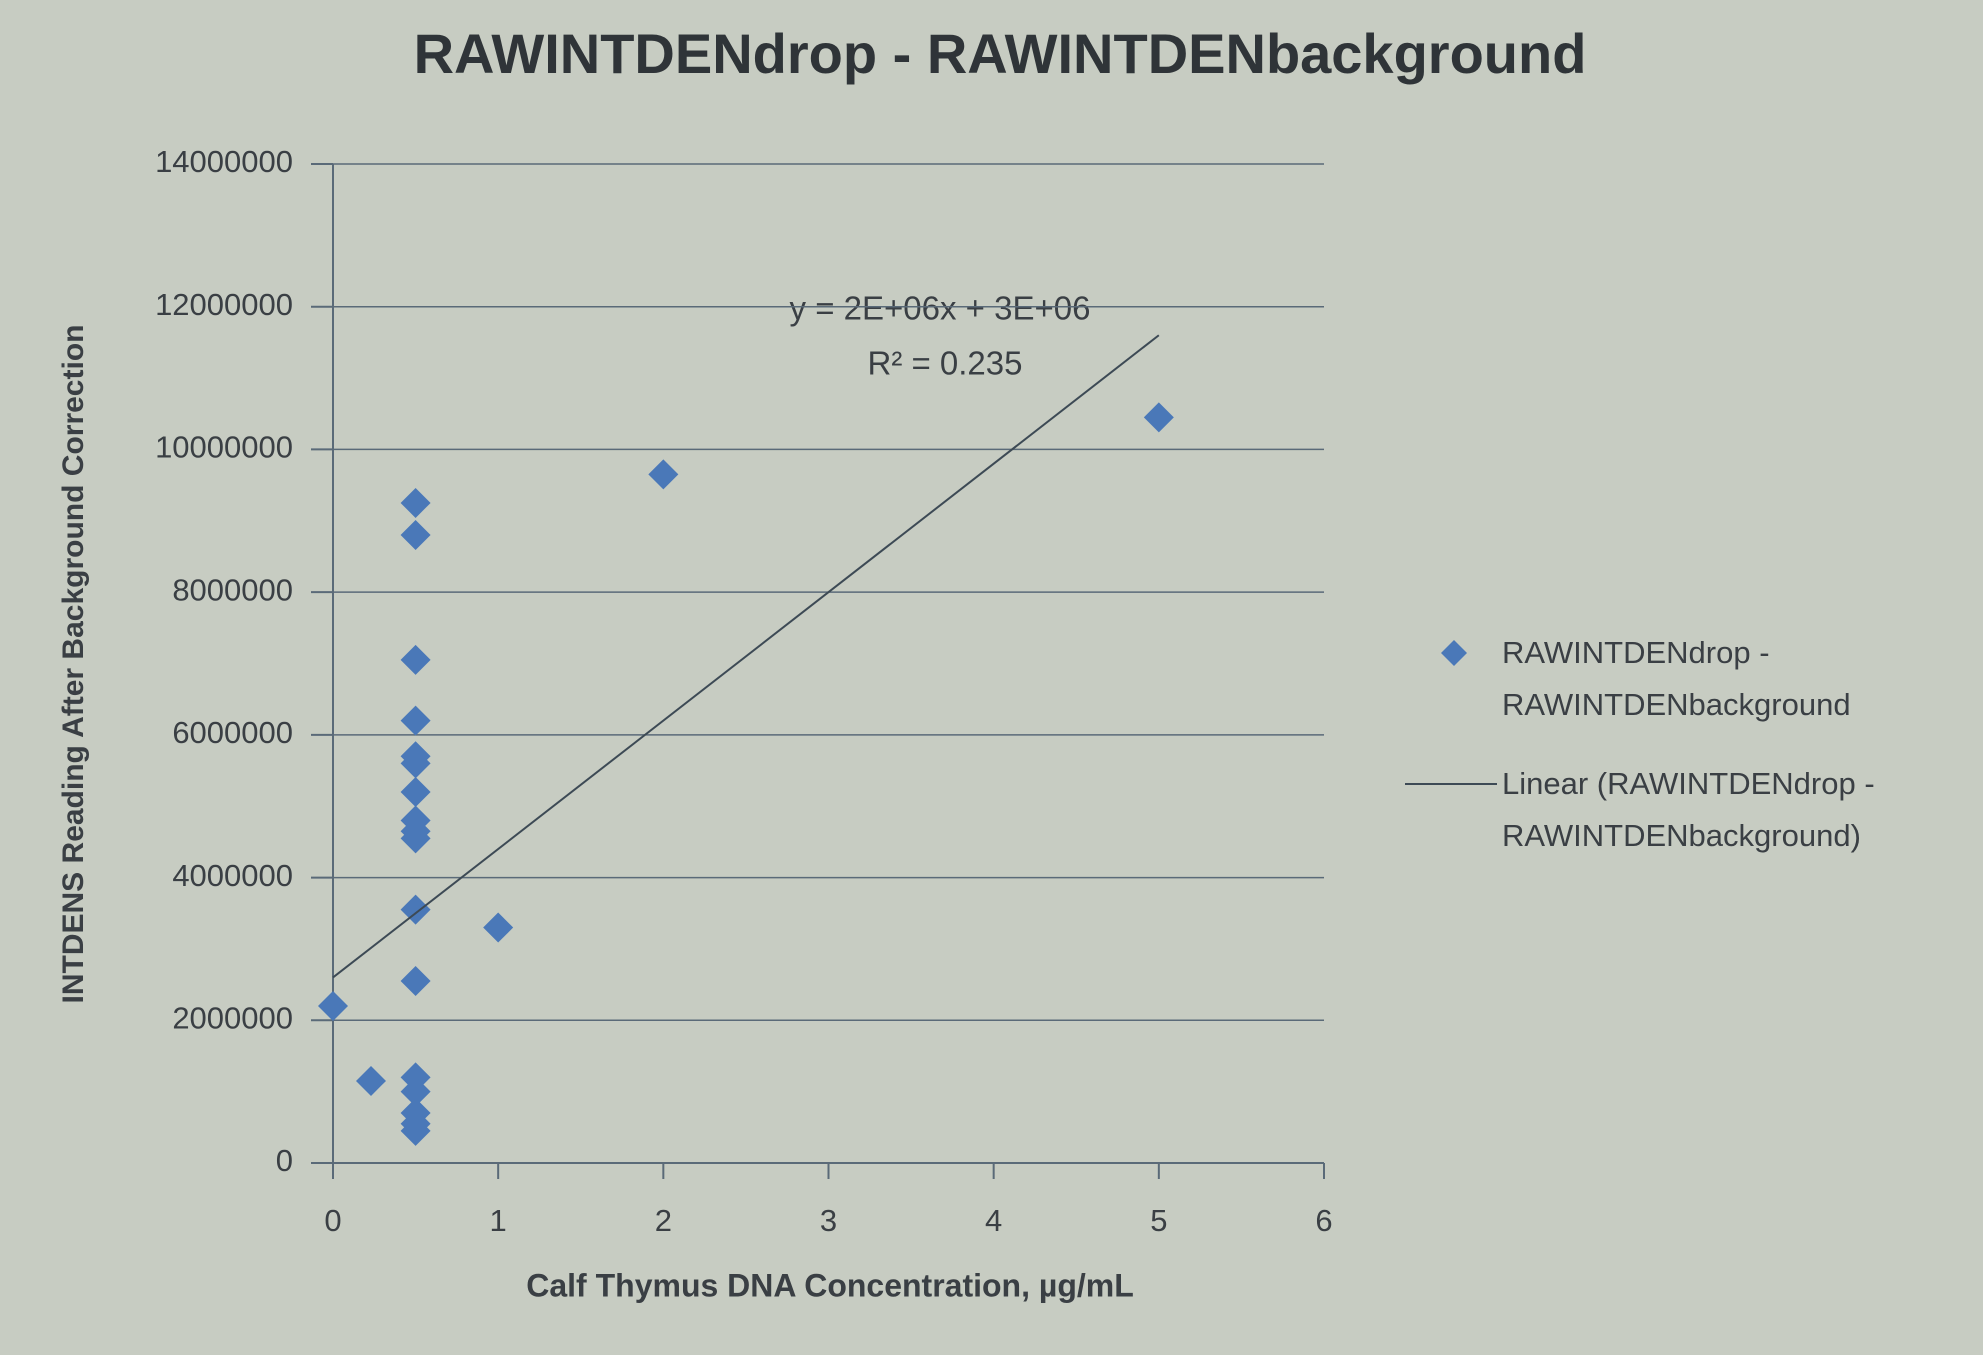 The height and width of the screenshot is (1355, 1983). What do you see at coordinates (1676, 678) in the screenshot?
I see `legend-text: RAWINTDENdrop - RAWINTDENbackground` at bounding box center [1676, 678].